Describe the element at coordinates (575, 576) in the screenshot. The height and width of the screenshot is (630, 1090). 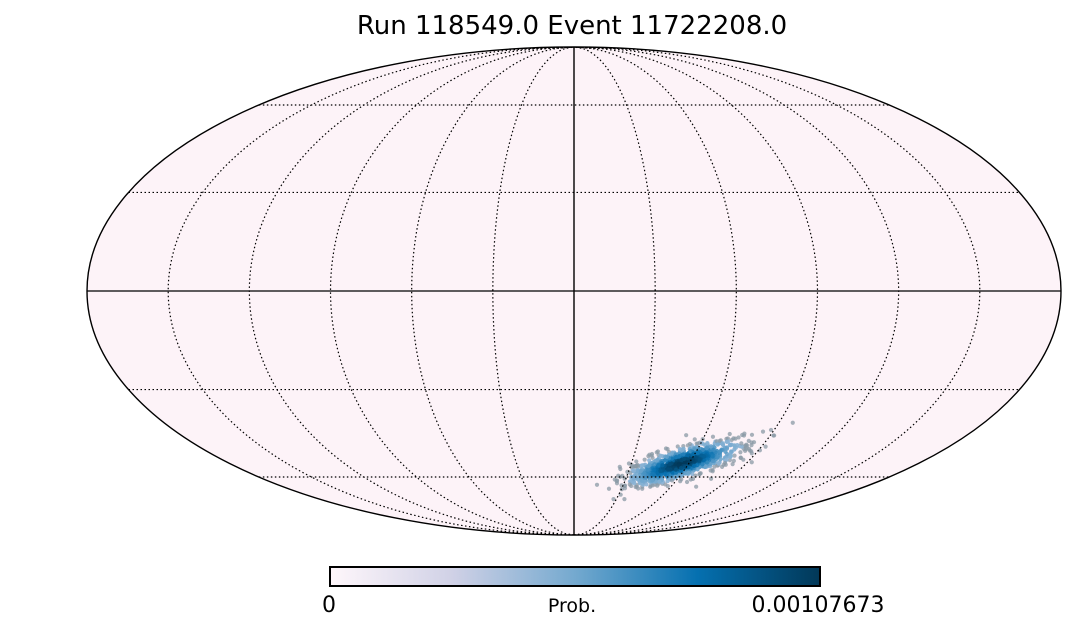
I see `colorbar` at that location.